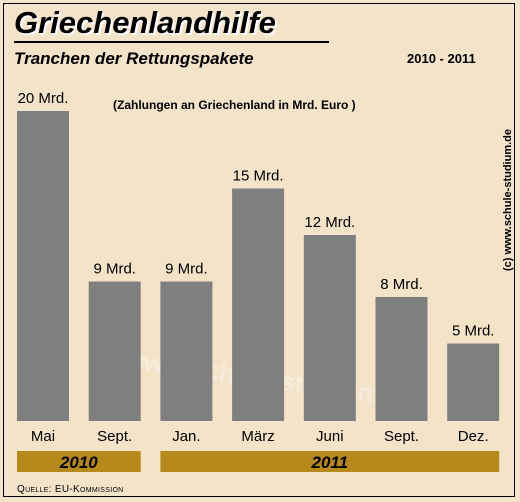 The image size is (520, 502). What do you see at coordinates (134, 58) in the screenshot?
I see `chart-subtitle: Tranchen der Rettungspakete` at bounding box center [134, 58].